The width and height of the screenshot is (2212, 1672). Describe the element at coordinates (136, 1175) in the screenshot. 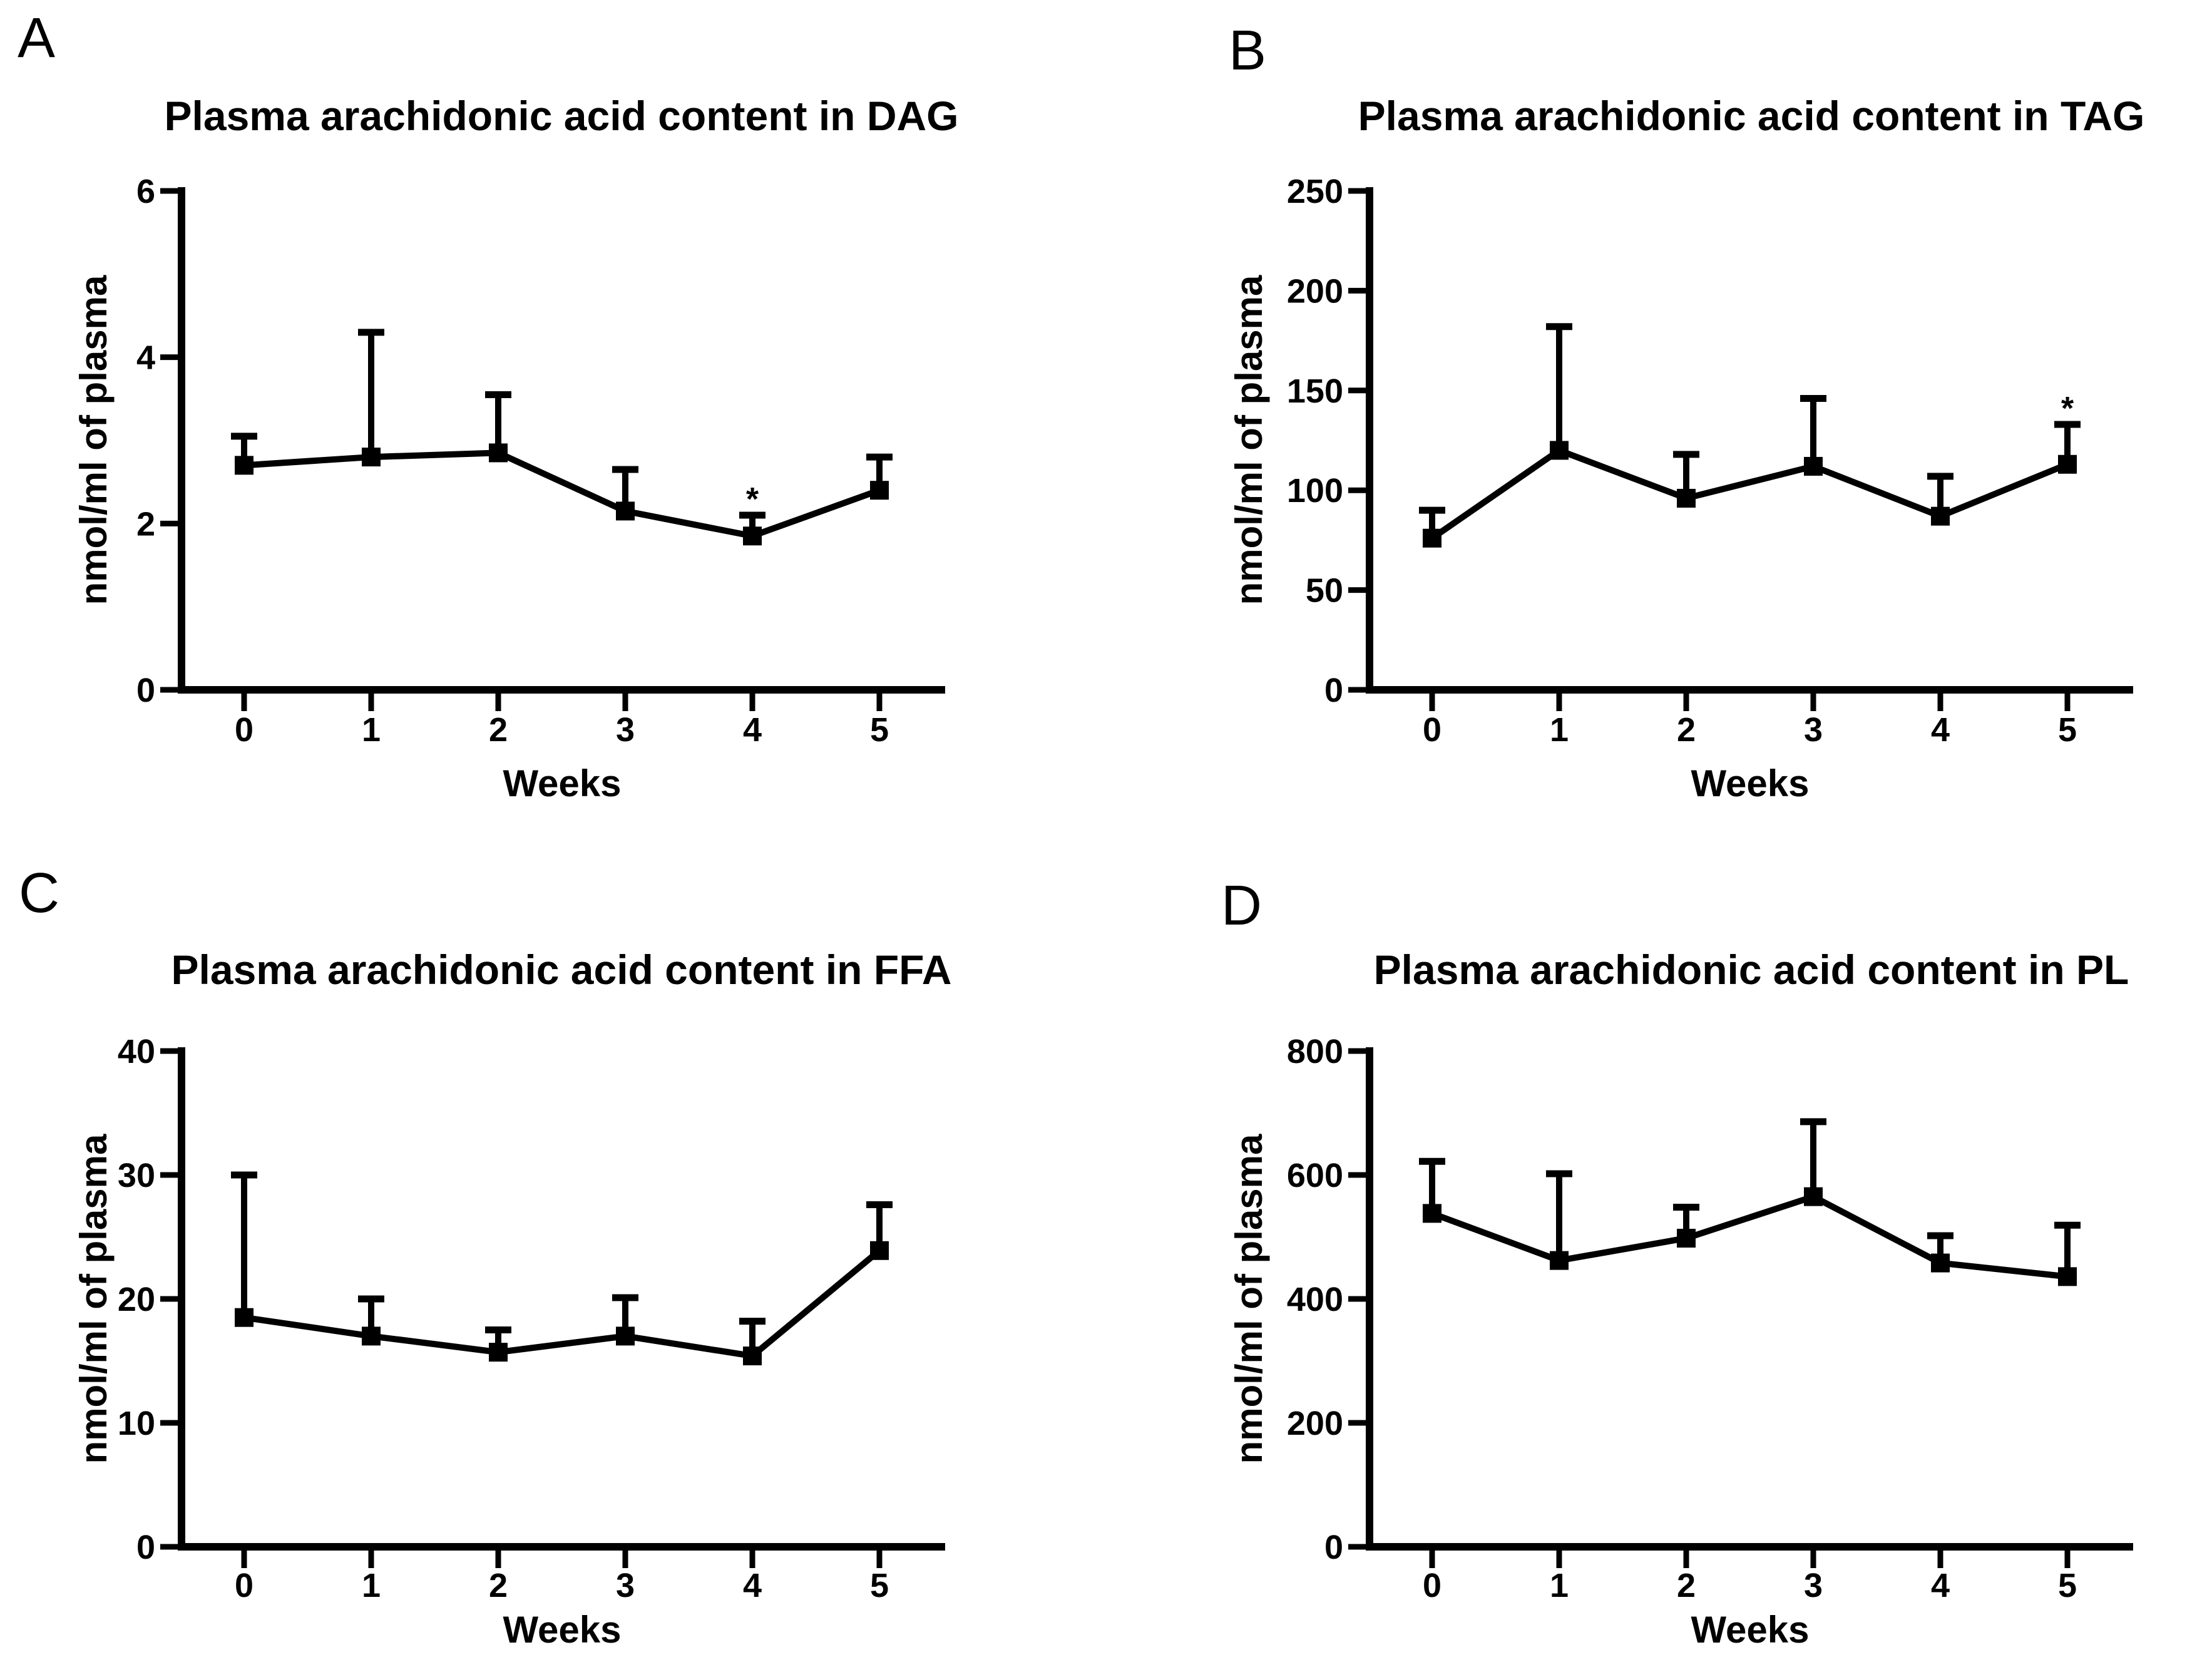

I see `y-tick-label: 30` at that location.